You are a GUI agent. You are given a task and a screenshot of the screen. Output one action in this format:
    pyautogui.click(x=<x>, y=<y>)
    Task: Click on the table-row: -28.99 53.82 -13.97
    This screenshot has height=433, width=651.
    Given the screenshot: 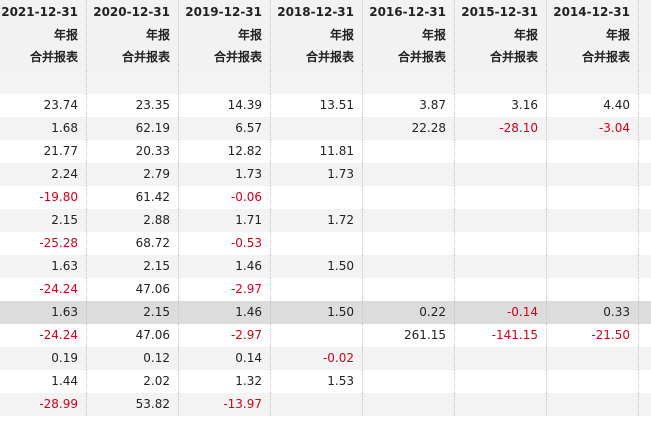 What is the action you would take?
    pyautogui.click(x=325, y=404)
    